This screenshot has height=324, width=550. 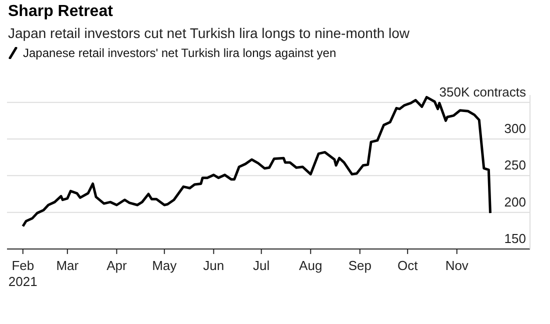 I want to click on y-tick-label: 250, so click(x=515, y=165).